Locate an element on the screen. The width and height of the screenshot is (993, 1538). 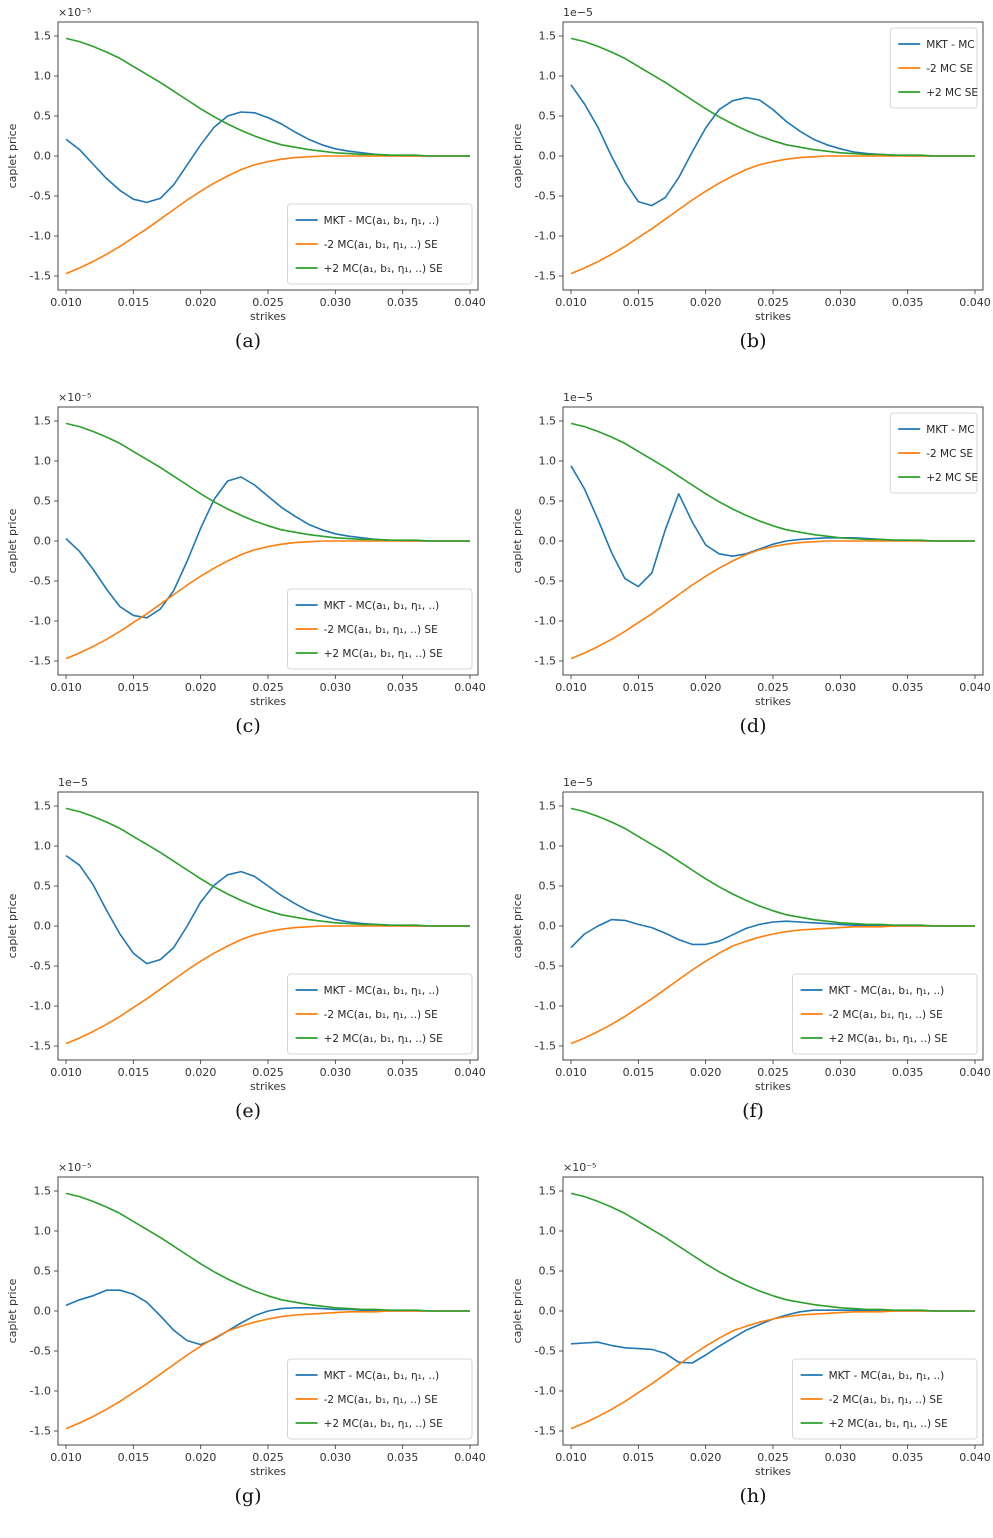
axis-multiplier-label: ×10⁻⁵ is located at coordinates (579, 1167).